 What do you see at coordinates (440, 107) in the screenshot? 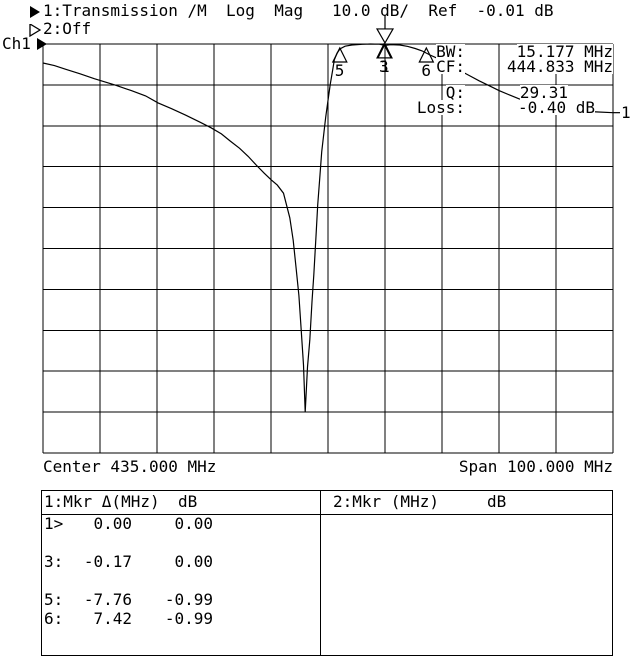
I see `readout-loss-label: Loss:` at bounding box center [440, 107].